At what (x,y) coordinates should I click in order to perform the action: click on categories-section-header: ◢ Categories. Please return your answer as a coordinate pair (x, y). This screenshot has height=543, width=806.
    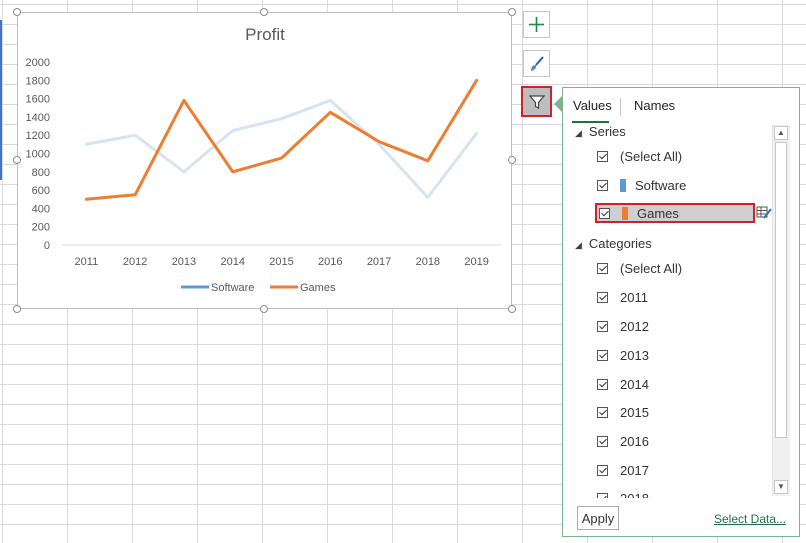
    Looking at the image, I should click on (613, 243).